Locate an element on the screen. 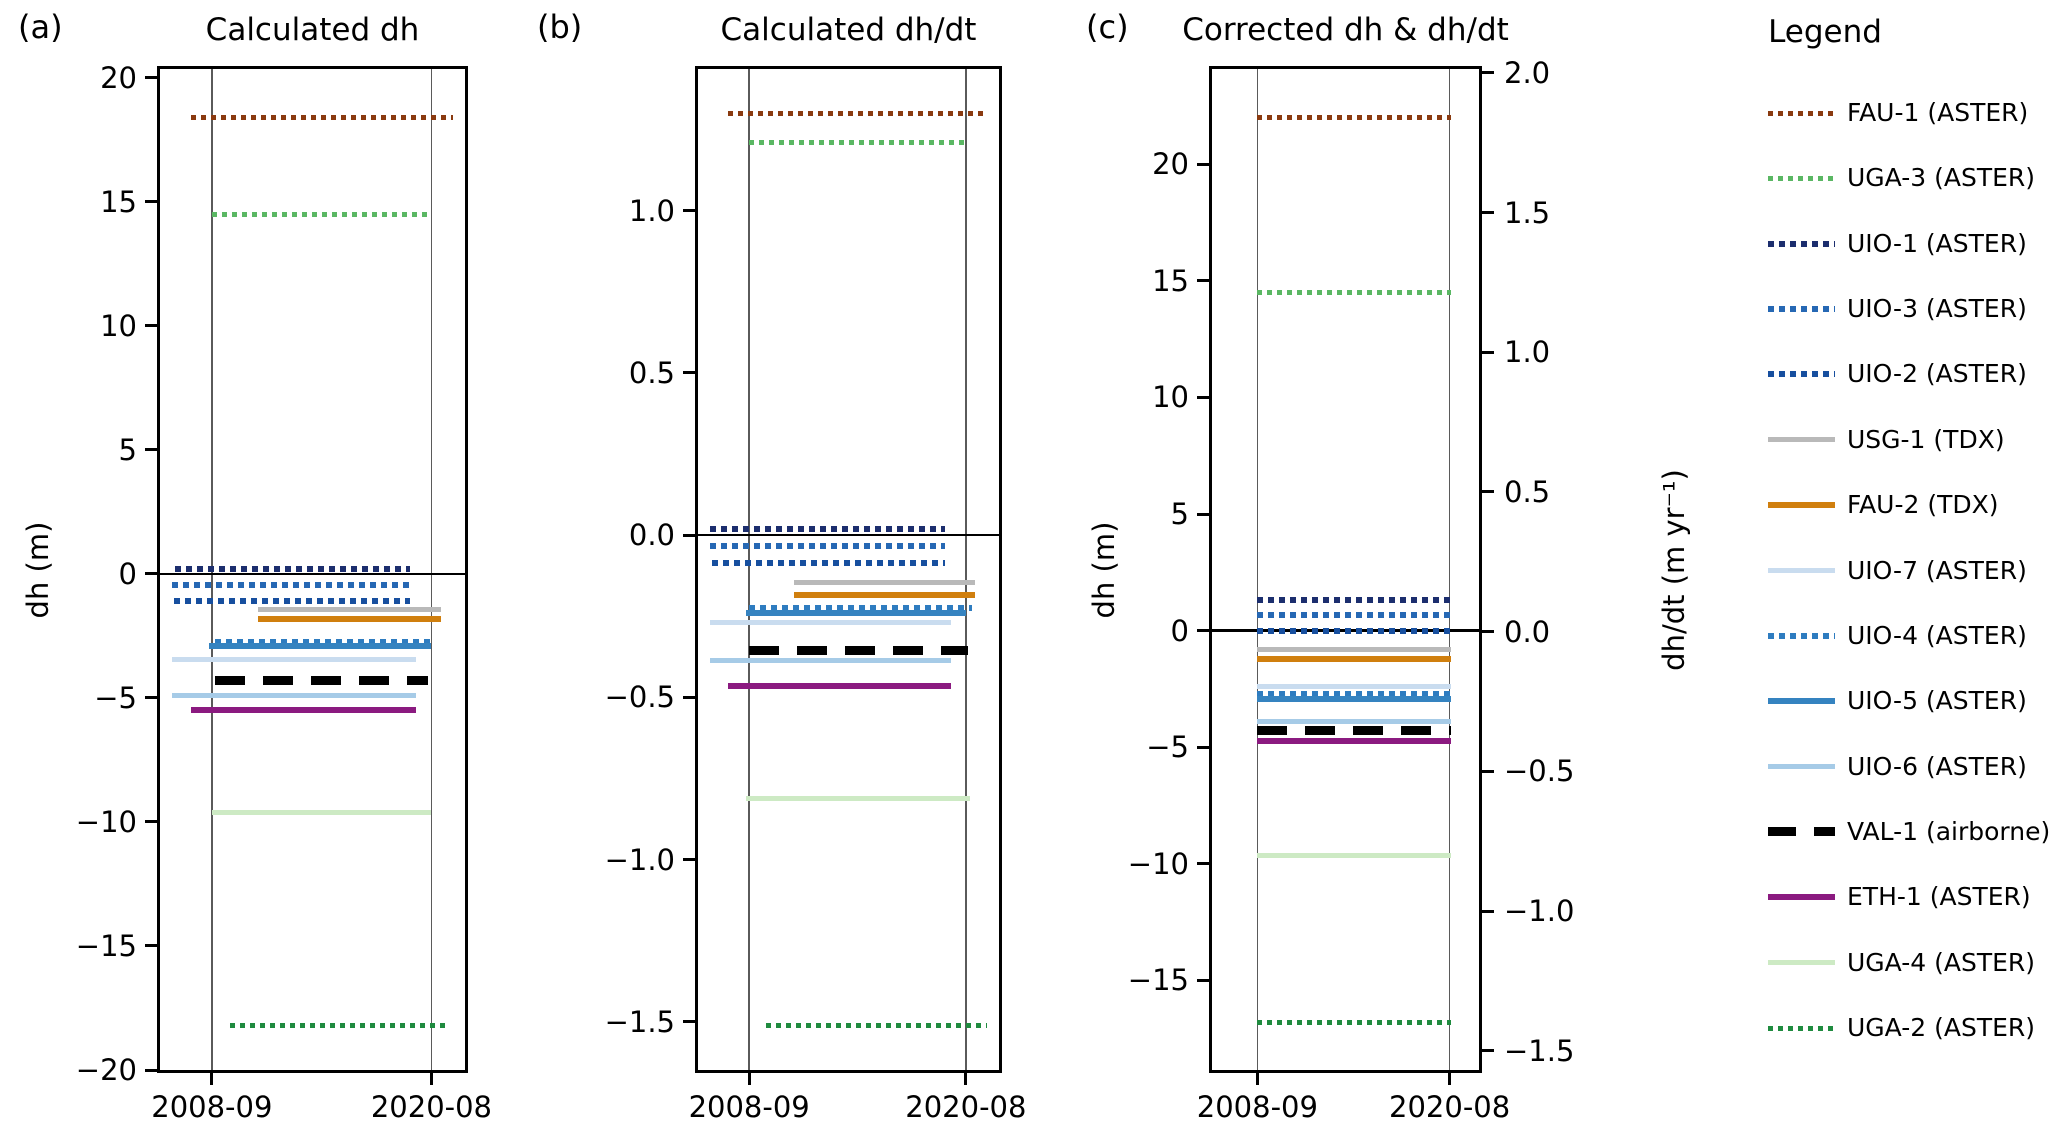 The image size is (2067, 1142). y-tick-label: 10 is located at coordinates (1170, 397).